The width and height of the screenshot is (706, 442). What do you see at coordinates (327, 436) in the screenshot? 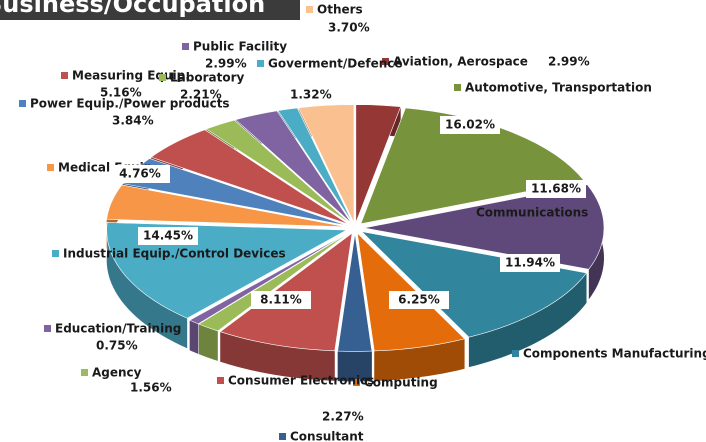
I see `category-label: Consultant` at bounding box center [327, 436].